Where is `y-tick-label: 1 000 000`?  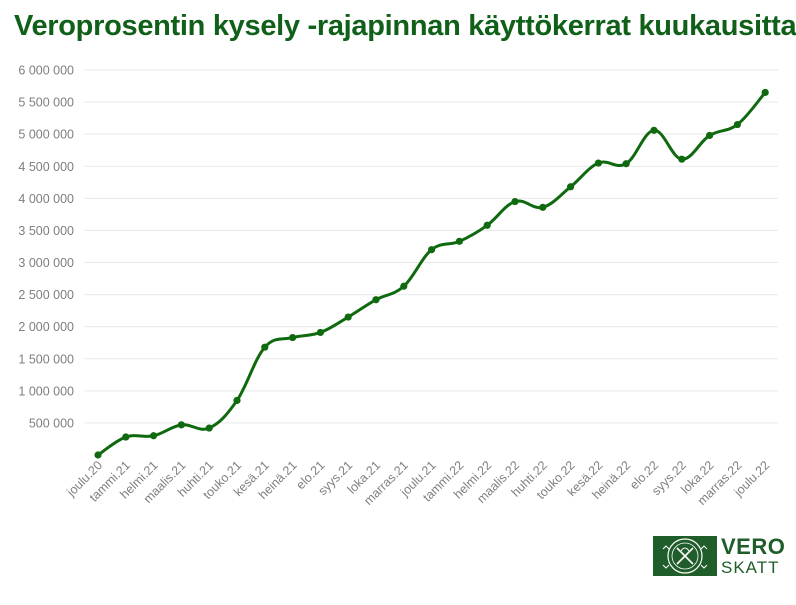 y-tick-label: 1 000 000 is located at coordinates (46, 391).